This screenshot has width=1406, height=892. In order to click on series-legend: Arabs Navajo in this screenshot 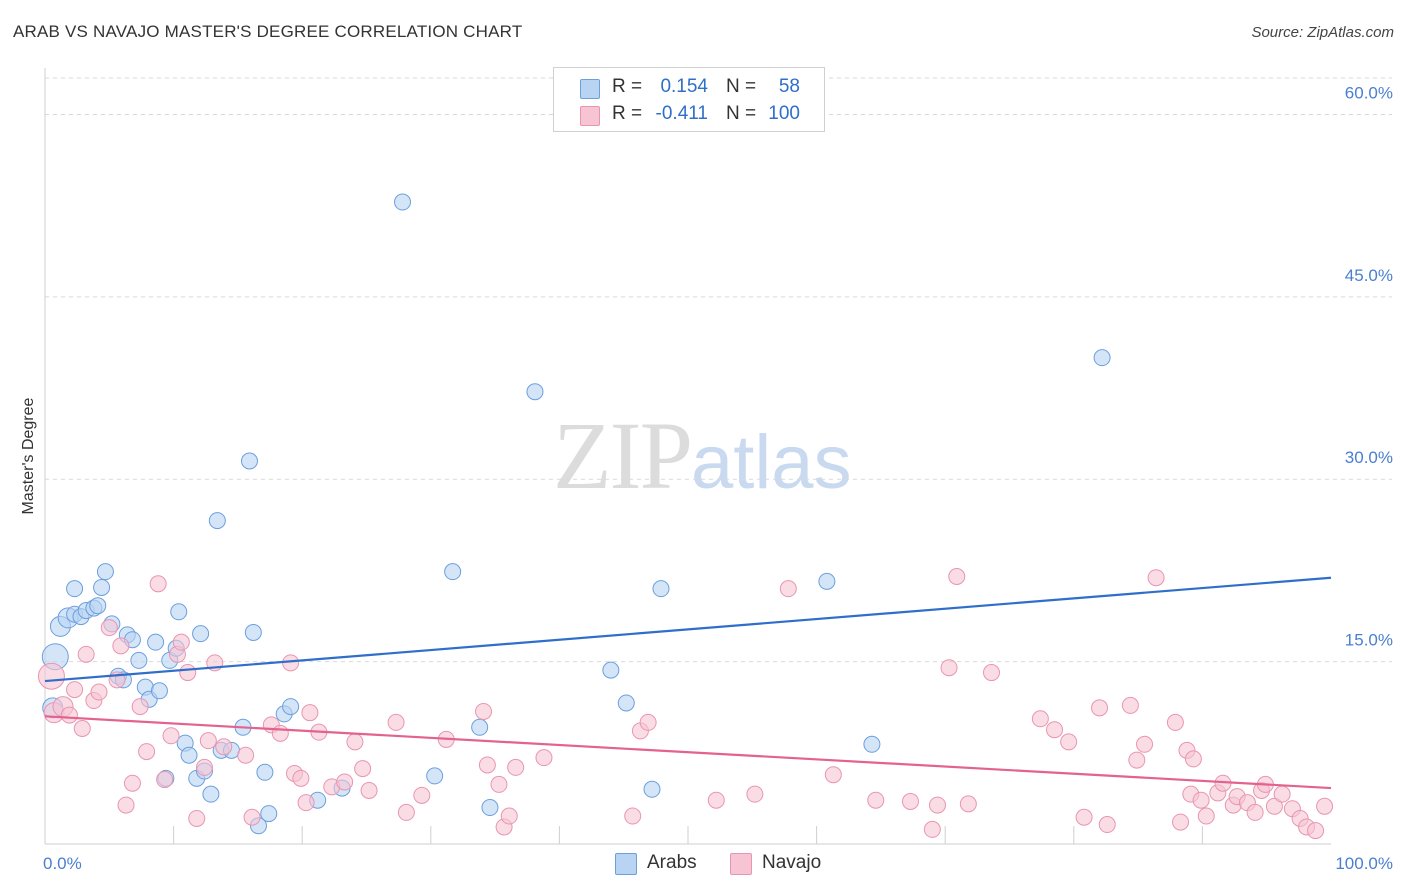, I will do `click(703, 865)`.